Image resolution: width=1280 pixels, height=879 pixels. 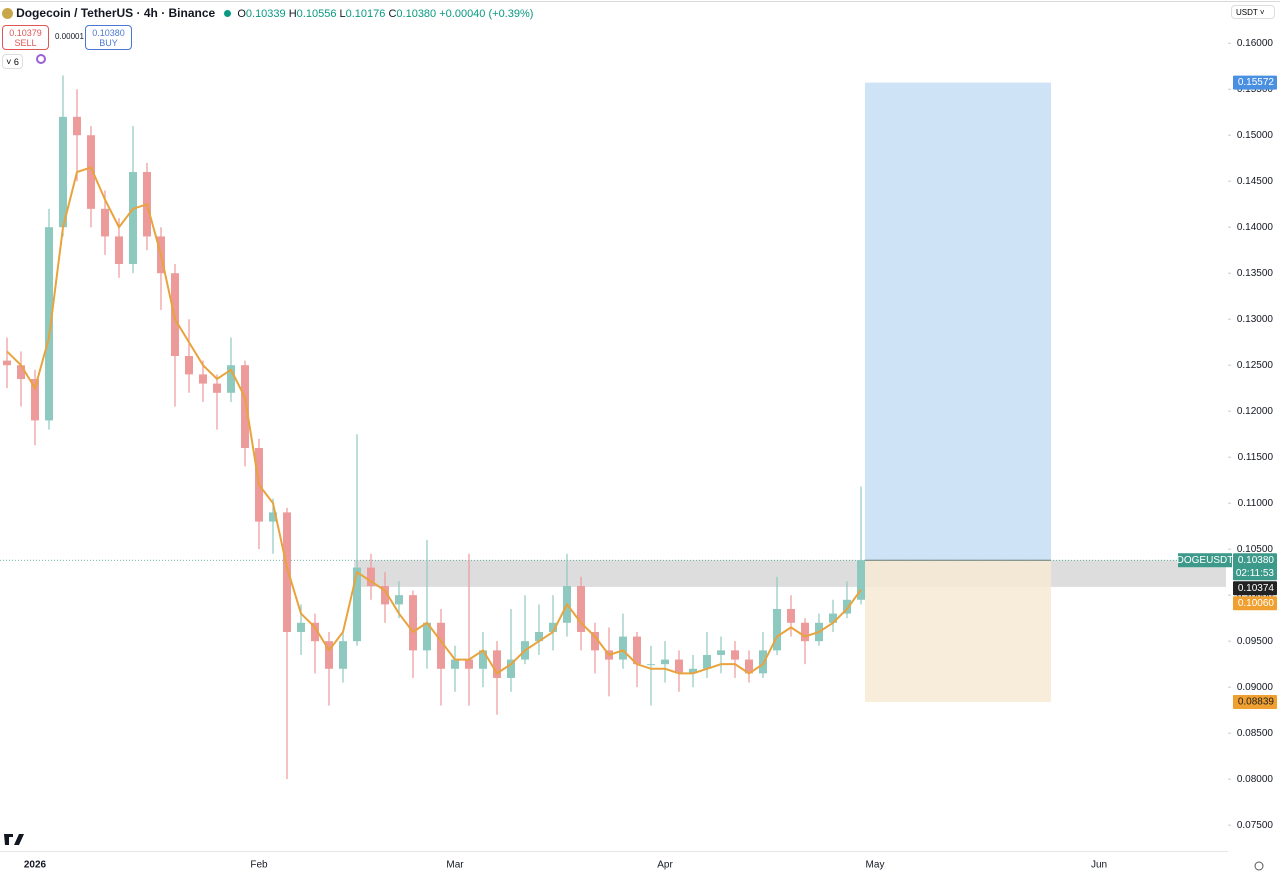 What do you see at coordinates (1256, 560) in the screenshot?
I see `price-tag-label: 0.10380` at bounding box center [1256, 560].